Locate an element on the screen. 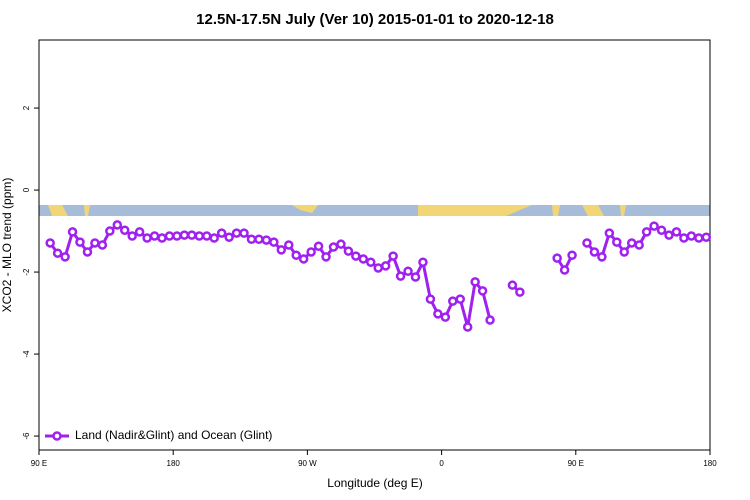 The image size is (750, 500). x-tick-label: 90 W is located at coordinates (307, 463).